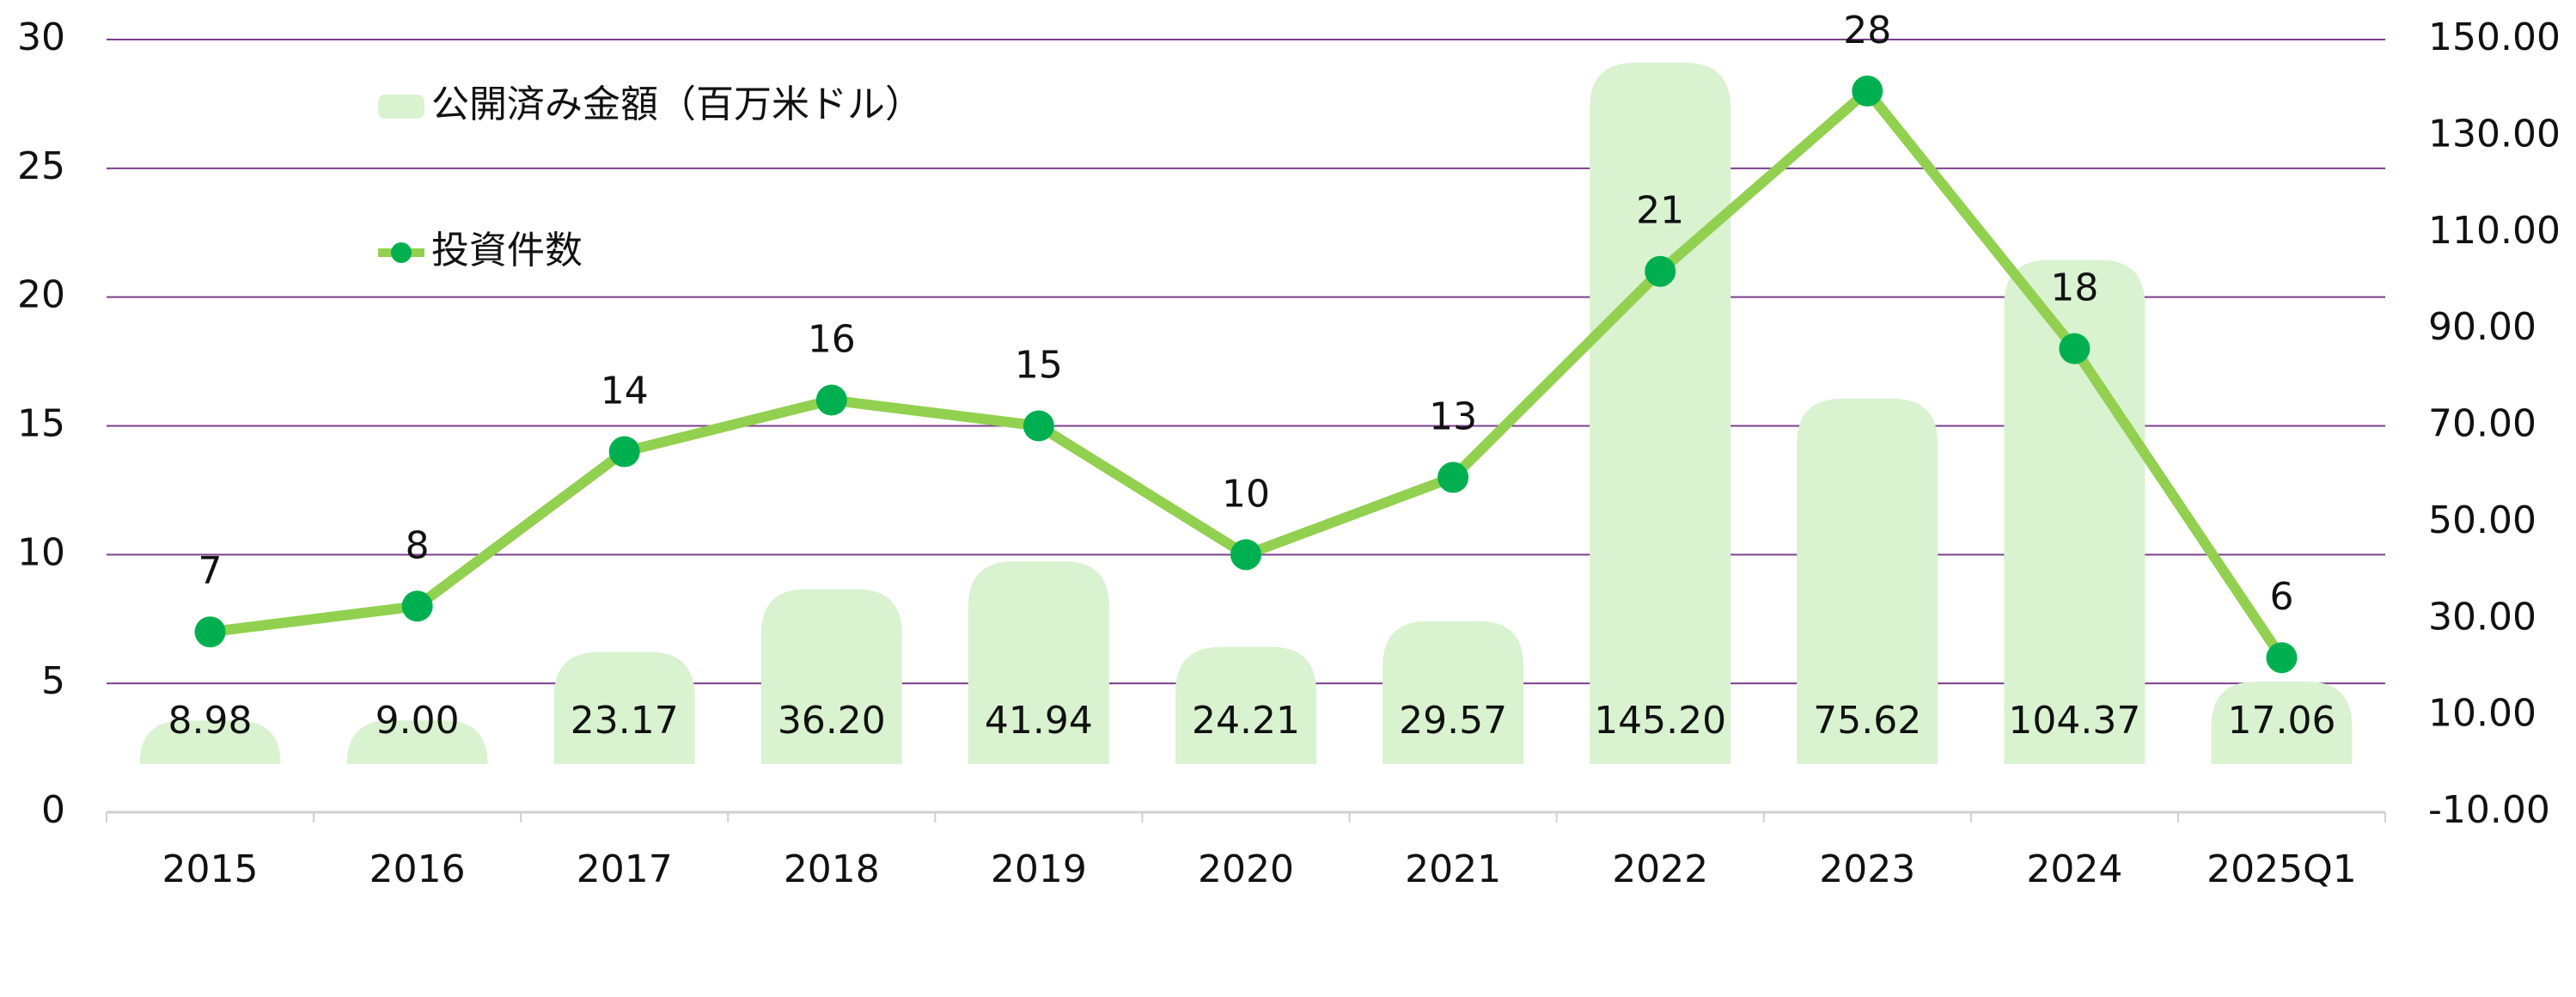 Image resolution: width=2576 pixels, height=997 pixels. What do you see at coordinates (53, 810) in the screenshot?
I see `y-tick-label: 0` at bounding box center [53, 810].